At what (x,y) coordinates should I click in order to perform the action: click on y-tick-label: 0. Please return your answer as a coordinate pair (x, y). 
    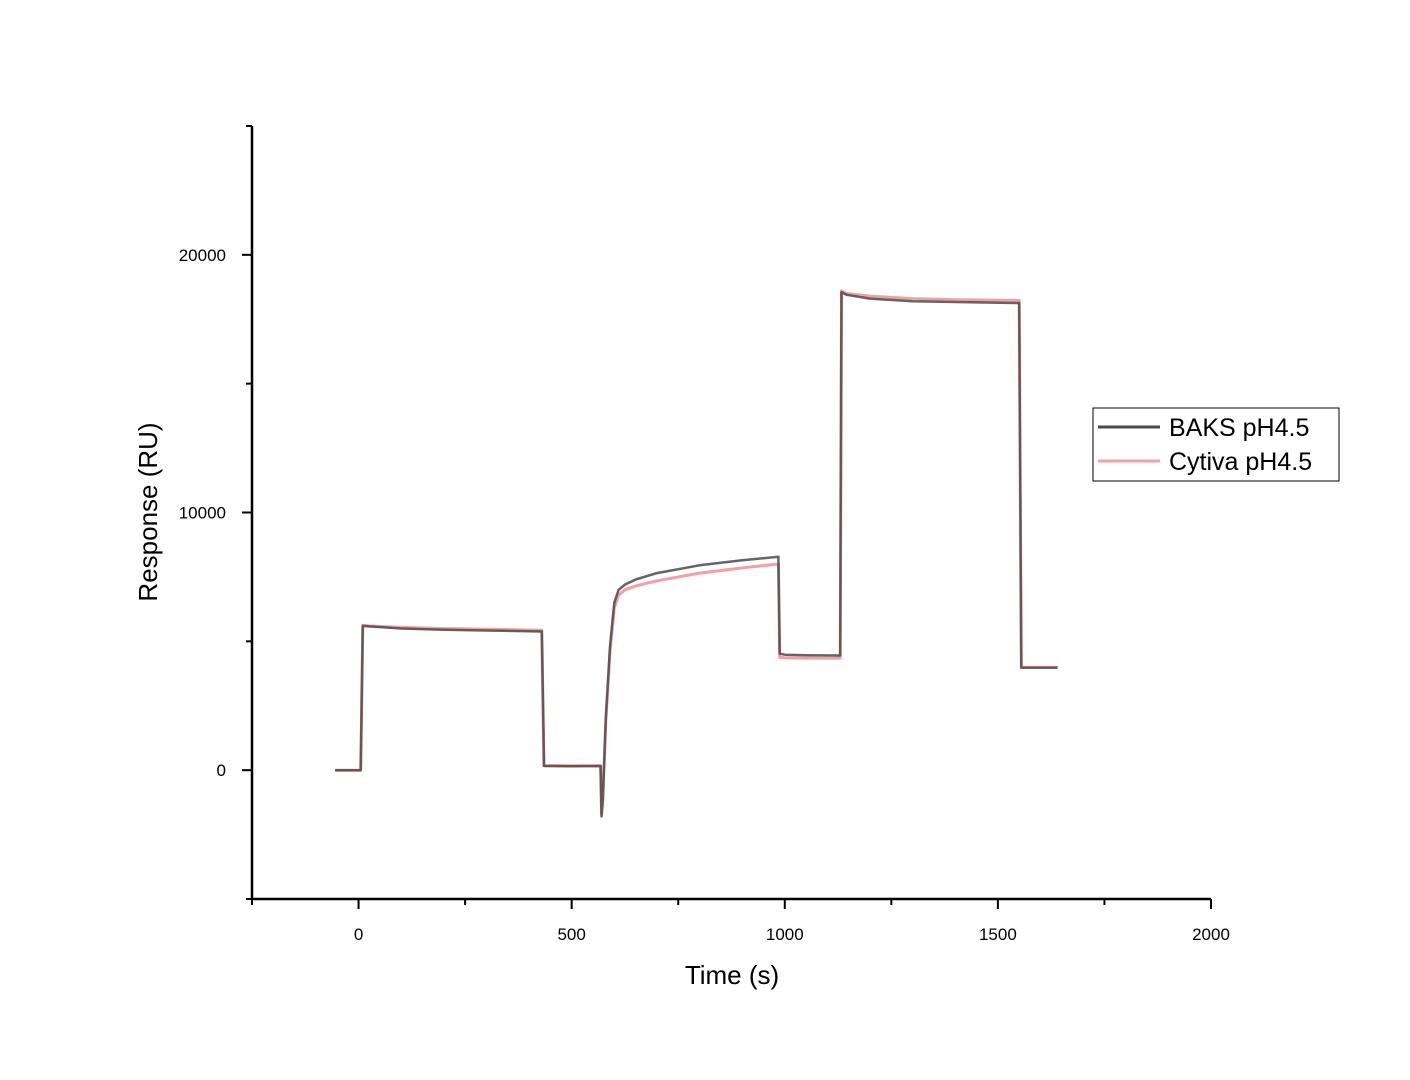
    Looking at the image, I should click on (221, 770).